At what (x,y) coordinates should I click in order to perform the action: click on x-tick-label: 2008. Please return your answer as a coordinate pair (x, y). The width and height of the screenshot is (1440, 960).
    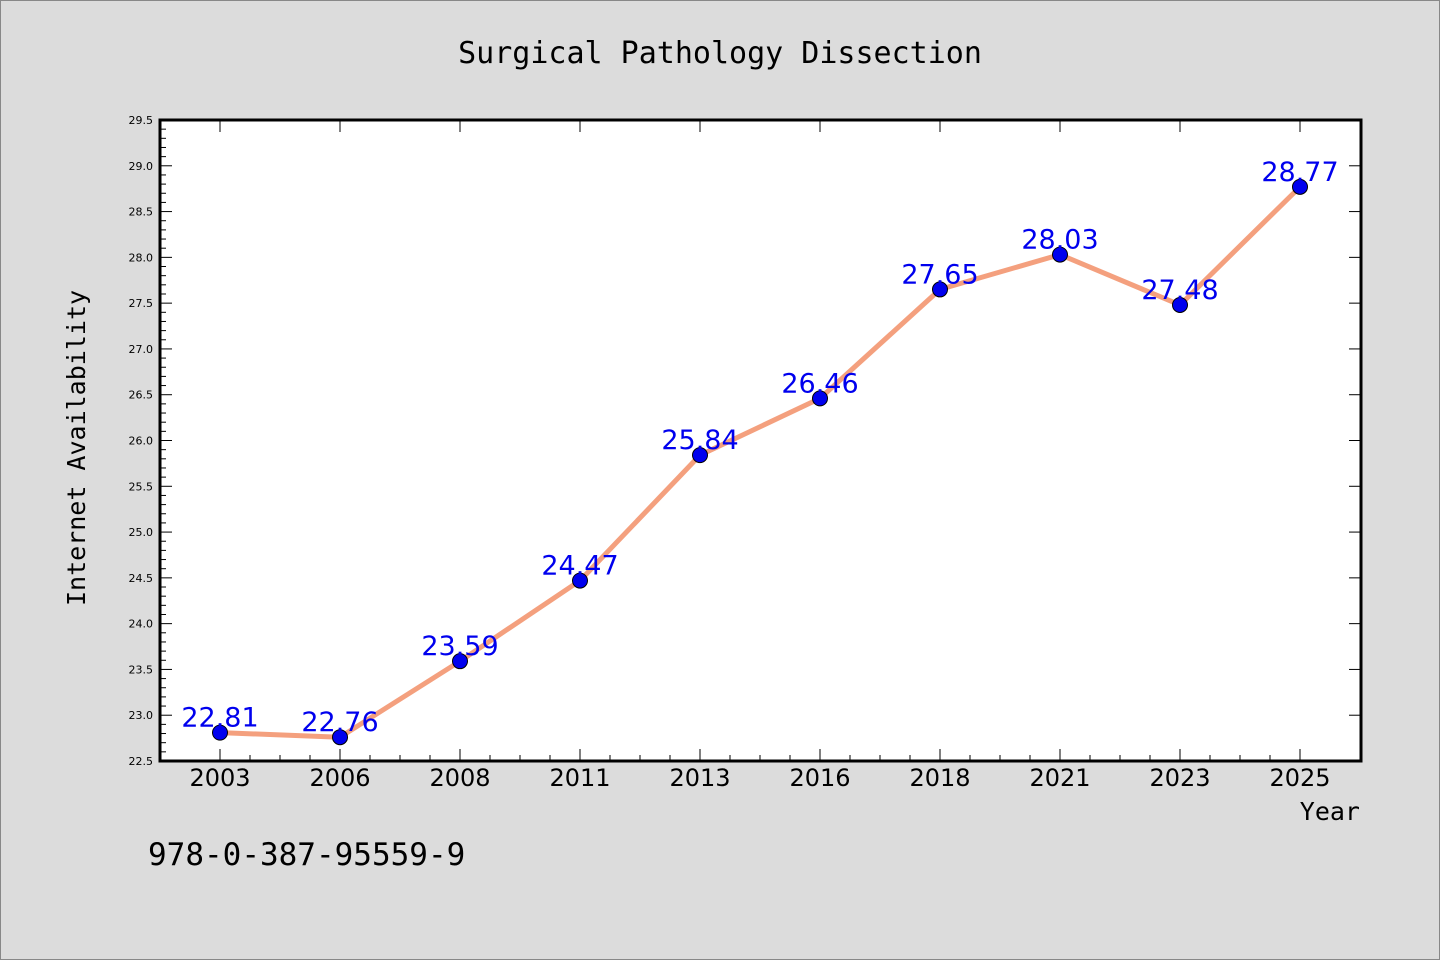
    Looking at the image, I should click on (459, 778).